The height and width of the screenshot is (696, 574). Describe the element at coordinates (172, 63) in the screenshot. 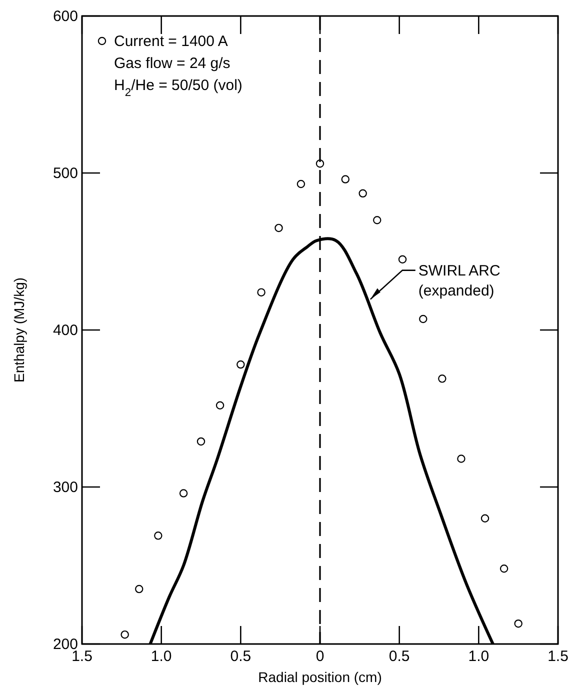

I see `annotation: Gas flow = 24 g/s` at that location.